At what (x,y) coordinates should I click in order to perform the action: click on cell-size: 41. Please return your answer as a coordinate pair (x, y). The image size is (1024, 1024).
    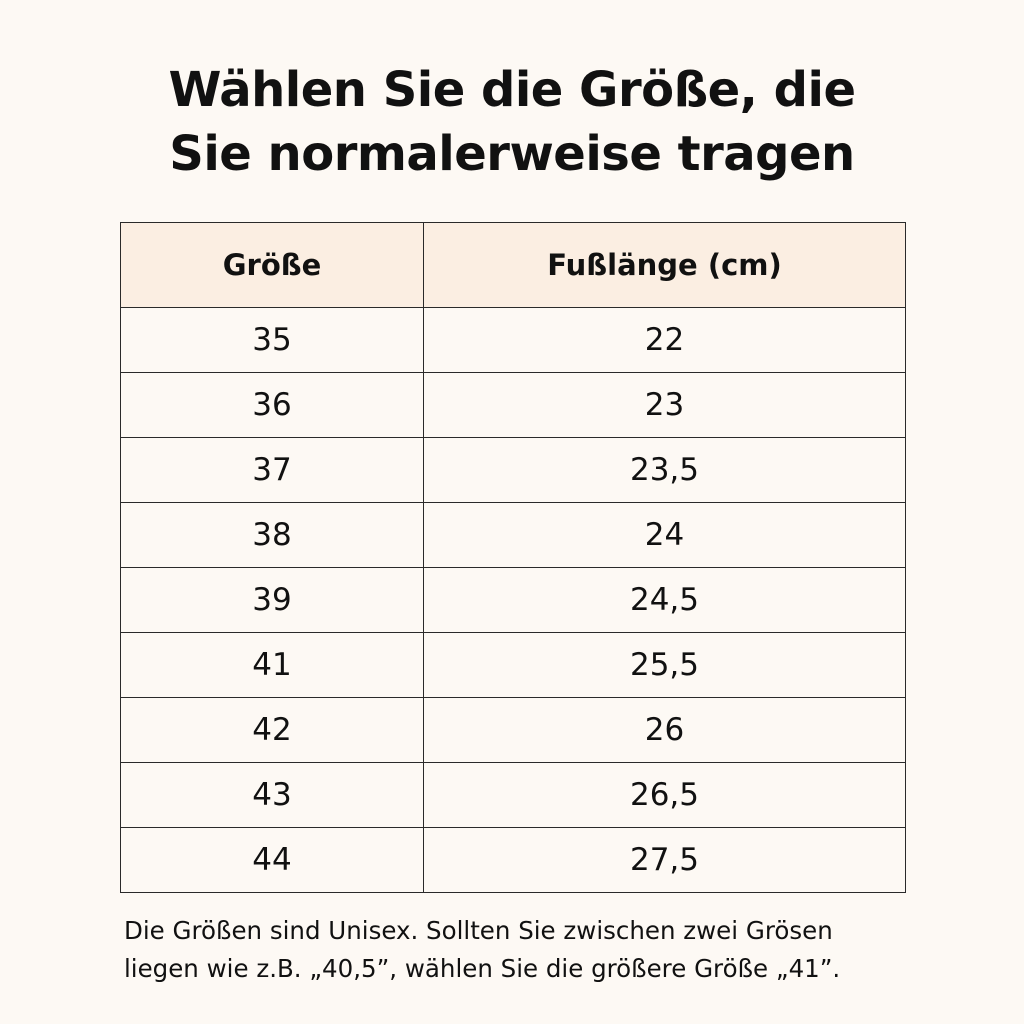
    Looking at the image, I should click on (272, 665).